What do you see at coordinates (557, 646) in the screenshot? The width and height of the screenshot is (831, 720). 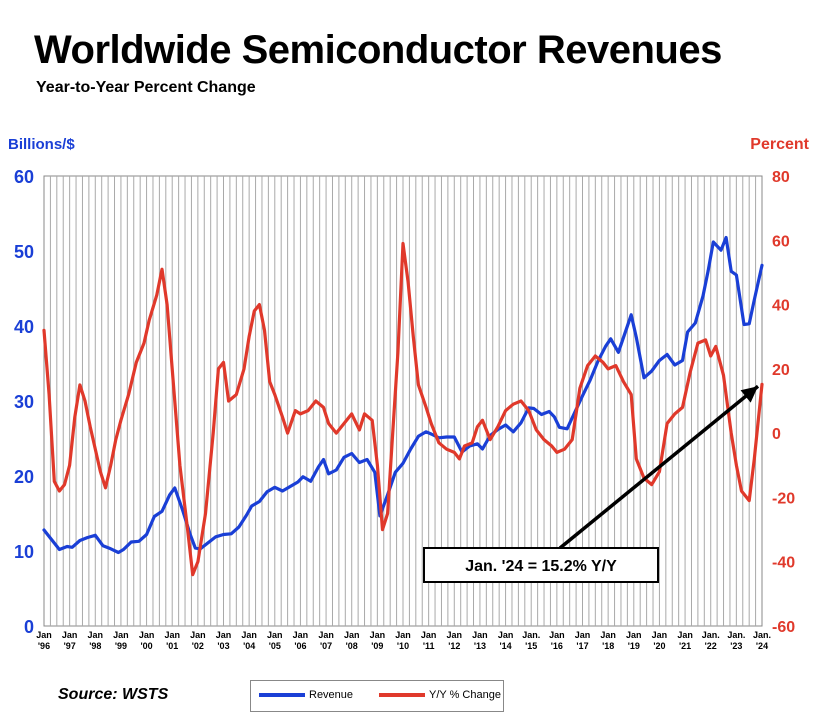 I see `x-tick-label-year: '16` at bounding box center [557, 646].